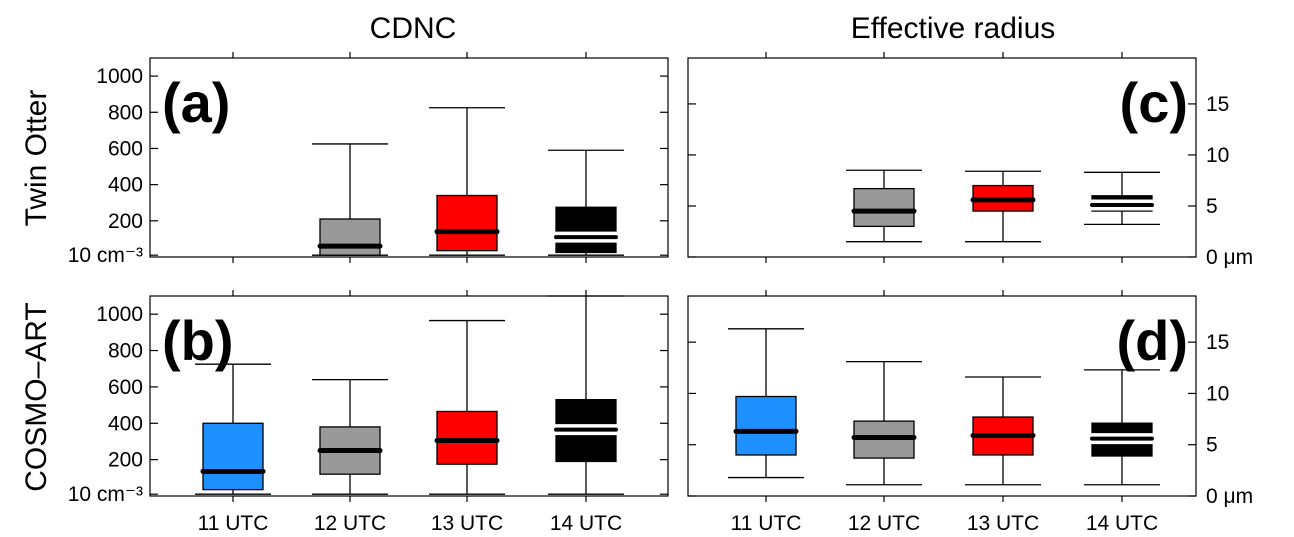  I want to click on column-title-effective-radius: Effective radius, so click(953, 28).